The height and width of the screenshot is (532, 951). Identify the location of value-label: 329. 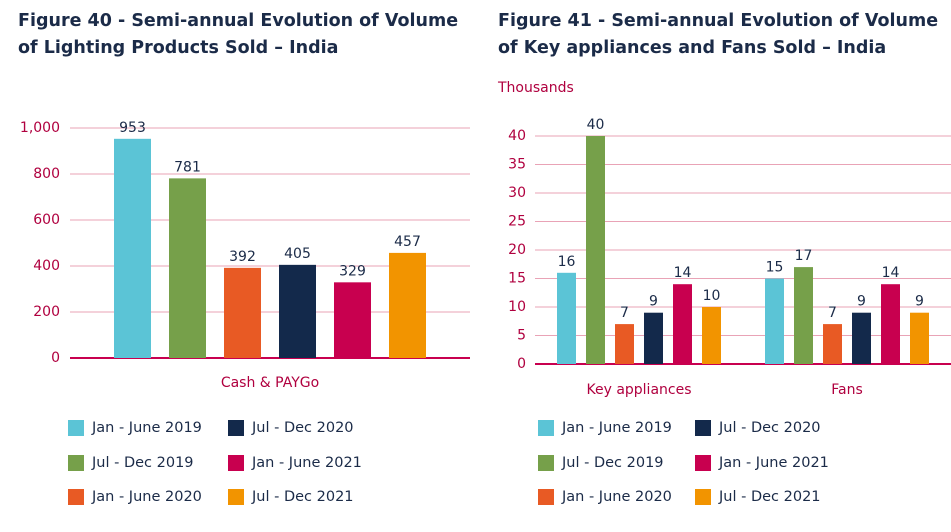
(352, 271).